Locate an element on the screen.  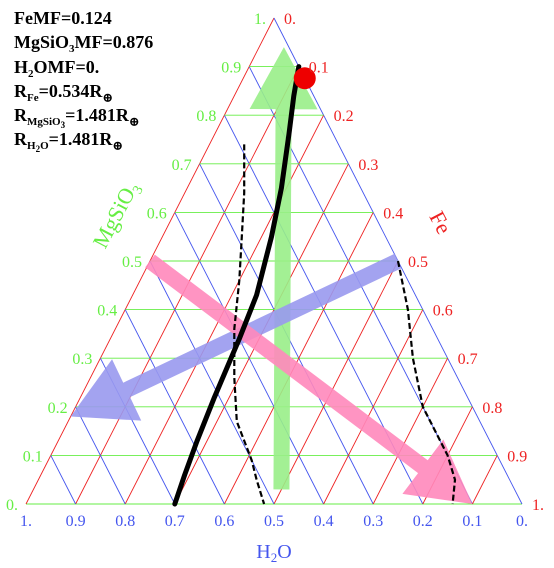
mgsio3-axis-title-main: MgSiO is located at coordinates (113, 217).